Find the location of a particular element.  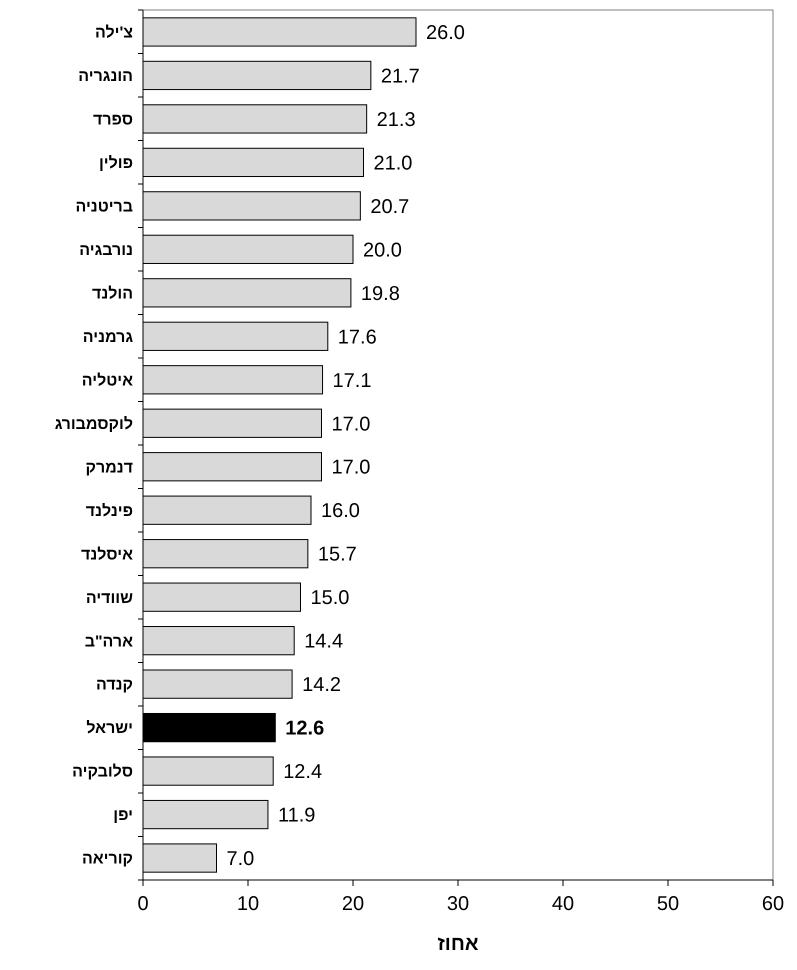

data-label: 26.0 is located at coordinates (445, 33).